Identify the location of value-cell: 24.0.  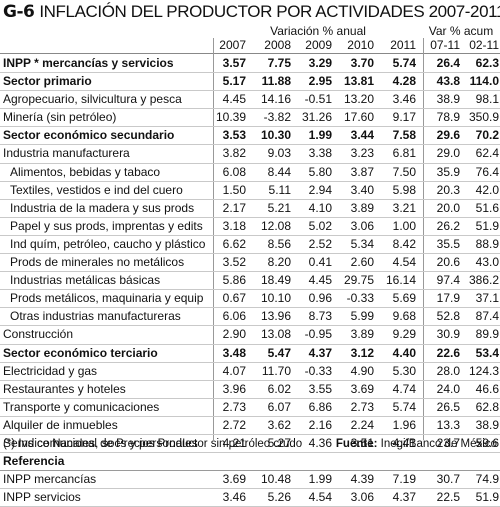
(448, 388).